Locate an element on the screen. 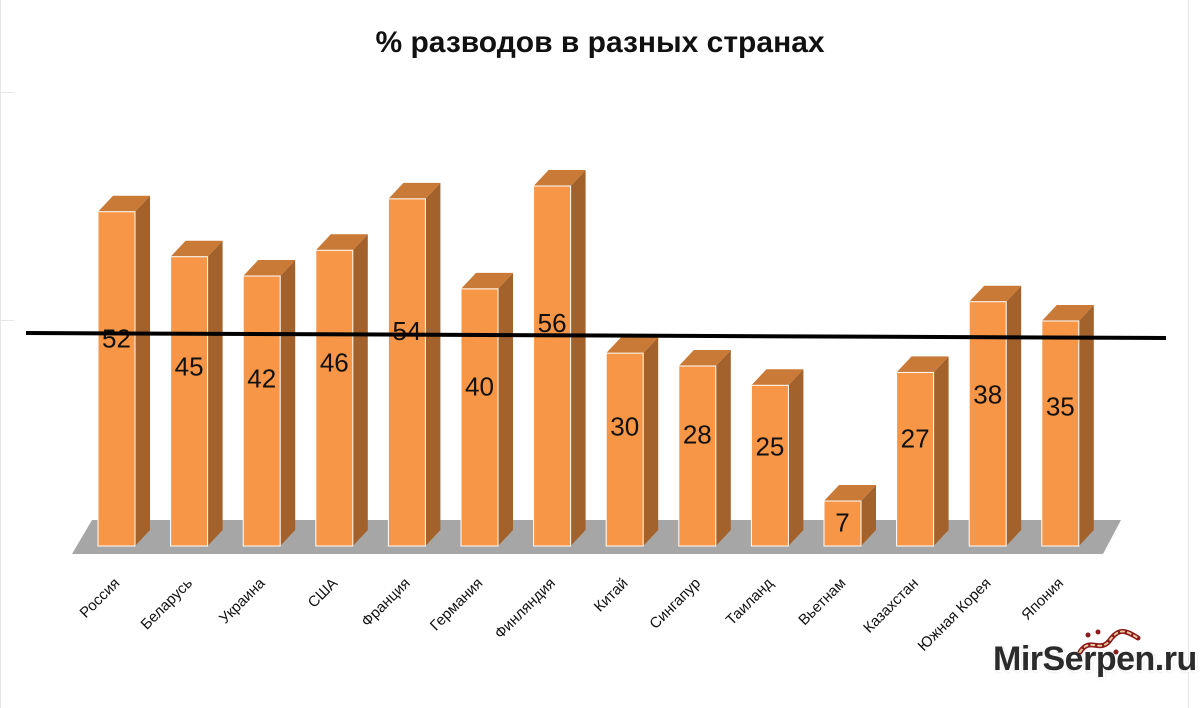 This screenshot has height=708, width=1200. data-label-11: 27 is located at coordinates (915, 438).